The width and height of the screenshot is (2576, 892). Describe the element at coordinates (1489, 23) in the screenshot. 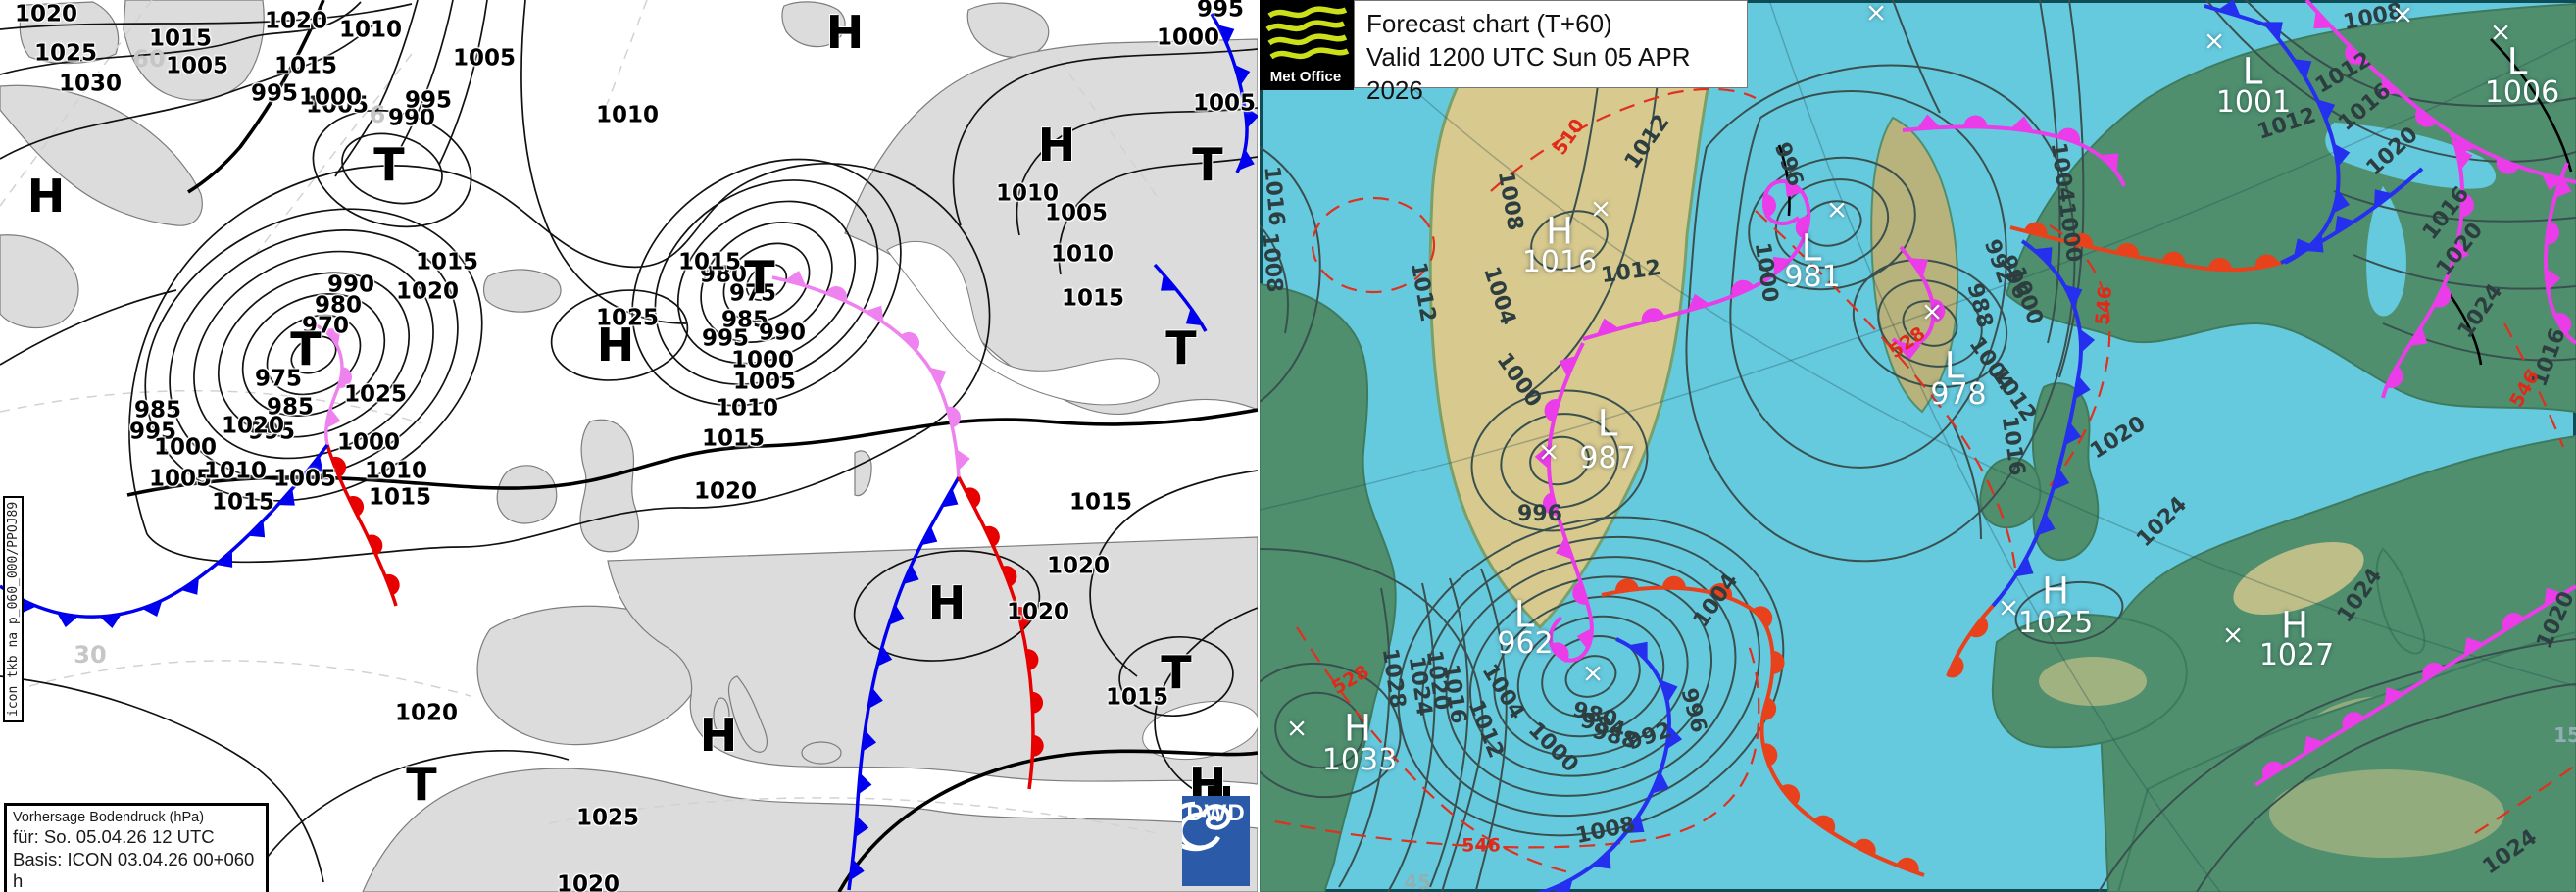

I see `chart-title: Forecast chart (T+60)` at that location.